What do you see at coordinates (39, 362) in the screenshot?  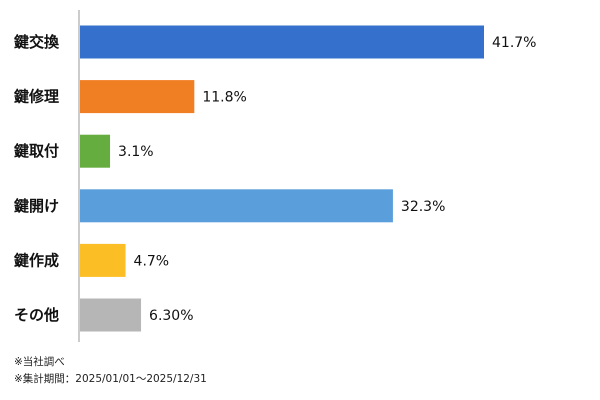 I see `footnote-source: ※当社調べ` at bounding box center [39, 362].